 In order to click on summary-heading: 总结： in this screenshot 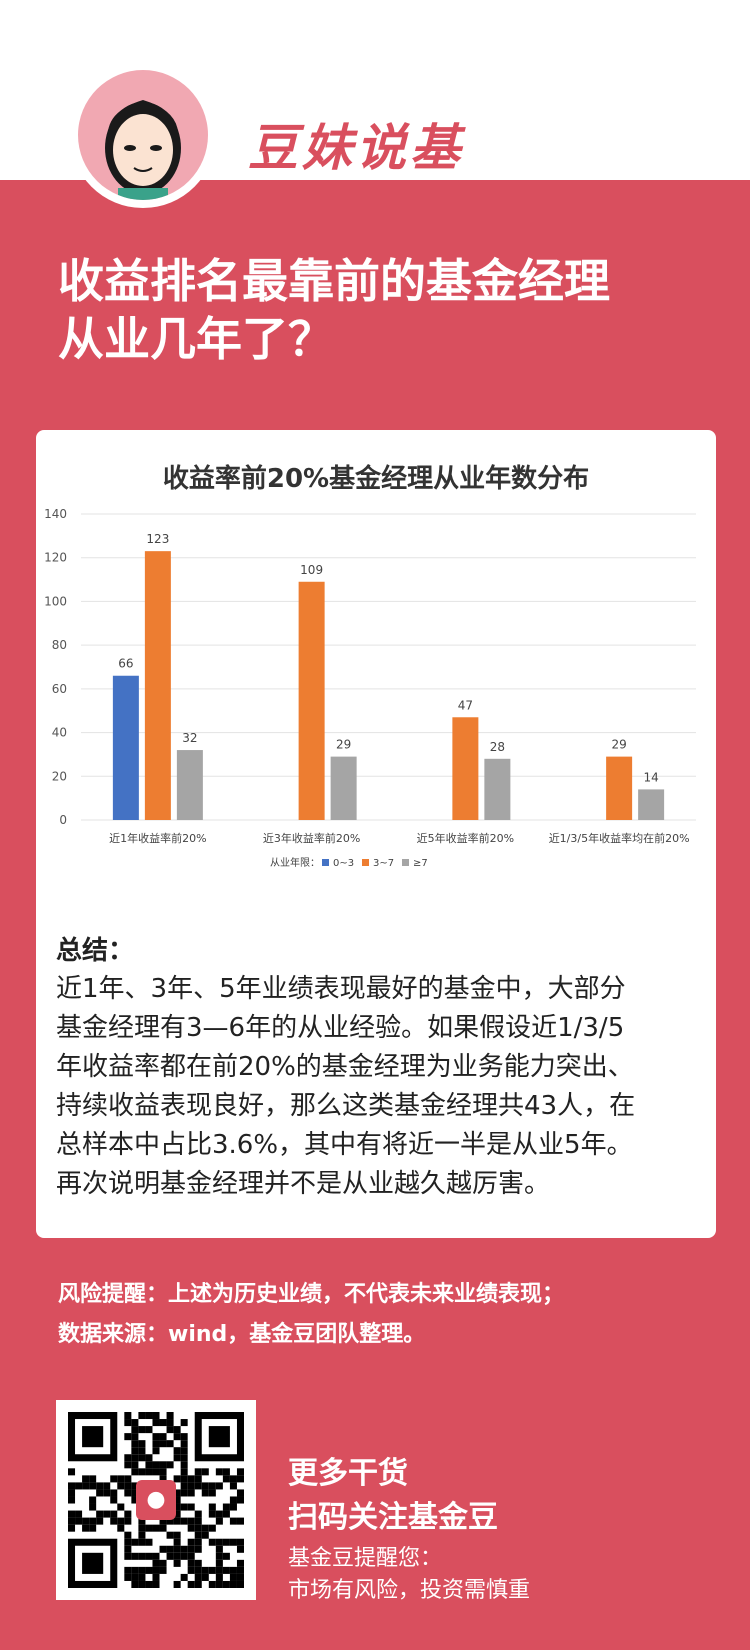, I will do `click(95, 951)`.